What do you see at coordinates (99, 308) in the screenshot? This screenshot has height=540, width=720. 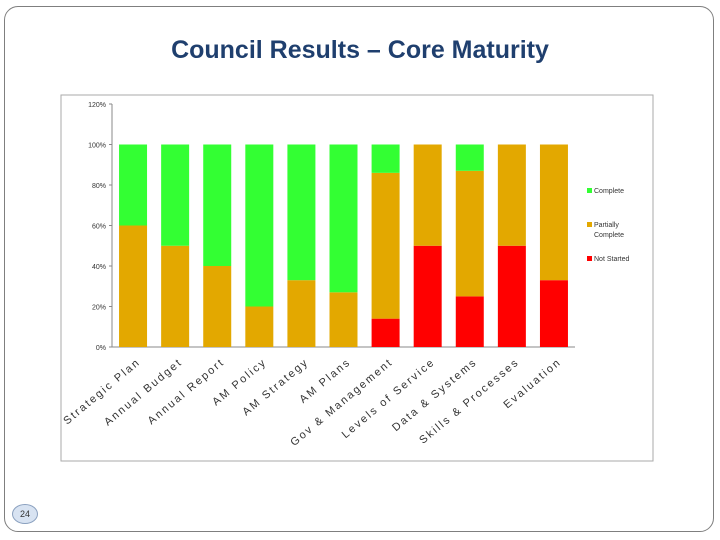 I see `y-tick-label: 20%` at bounding box center [99, 308].